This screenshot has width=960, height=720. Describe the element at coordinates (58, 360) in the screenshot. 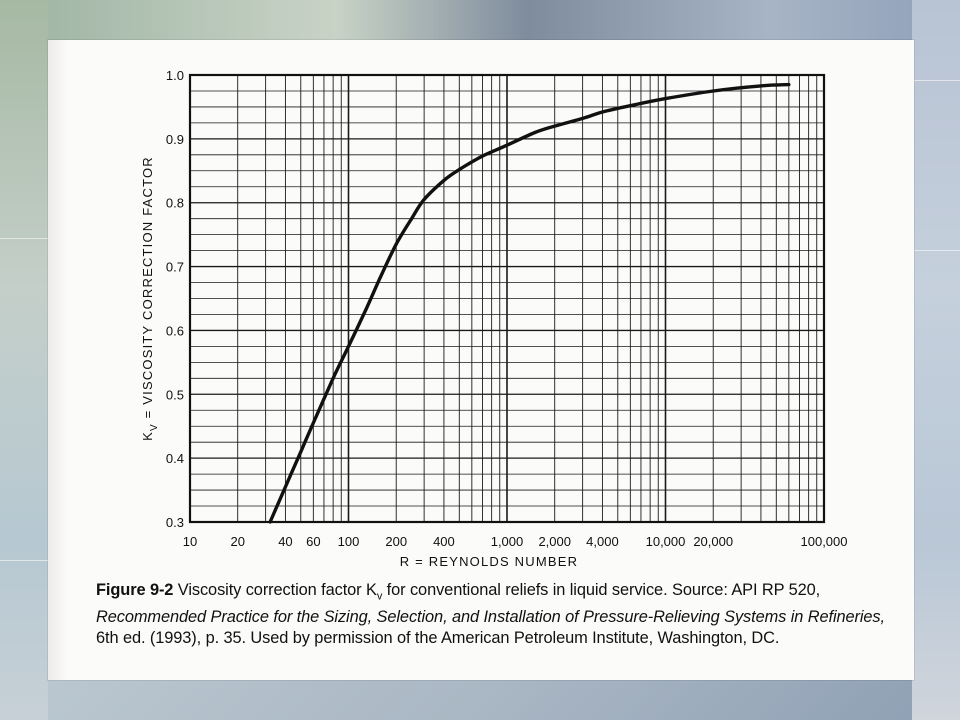

I see `page-shadow` at that location.